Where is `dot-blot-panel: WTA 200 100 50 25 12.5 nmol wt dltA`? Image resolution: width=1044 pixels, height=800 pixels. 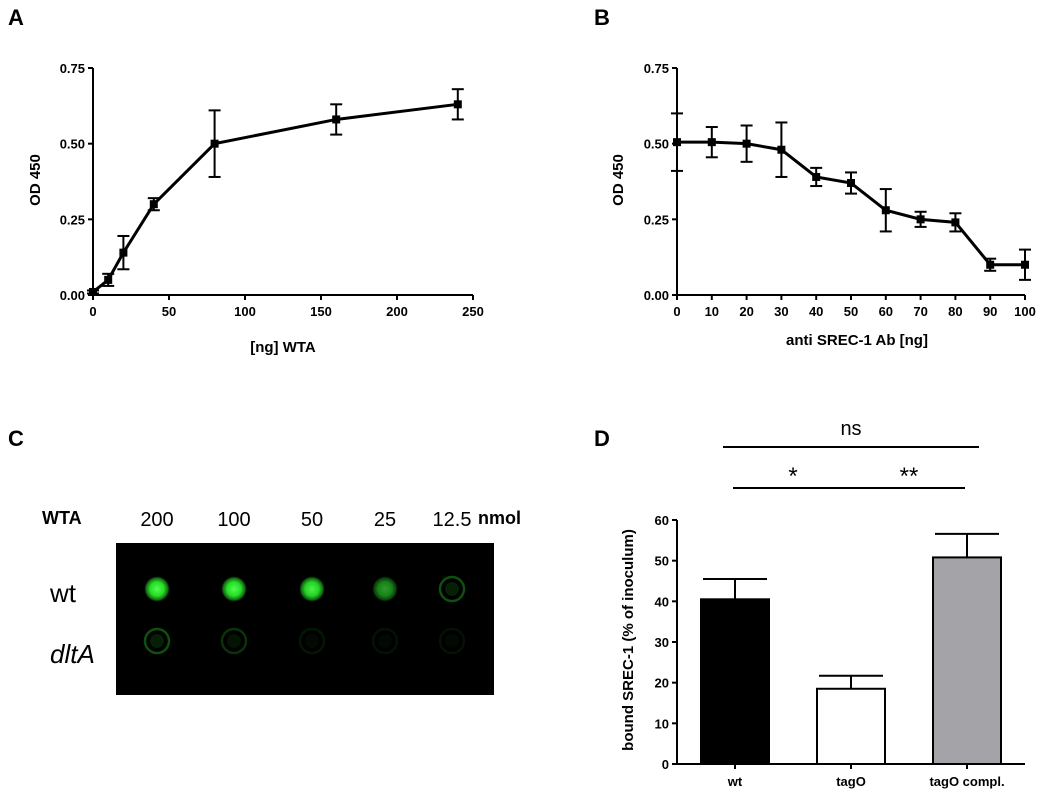 dot-blot-panel: WTA 200 100 50 25 12.5 nmol wt dltA is located at coordinates (281, 601).